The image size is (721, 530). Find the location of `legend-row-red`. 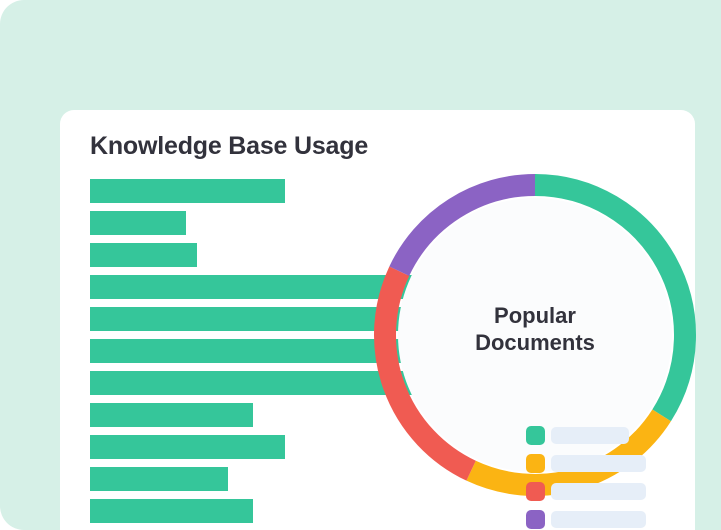

legend-row-red is located at coordinates (586, 491).